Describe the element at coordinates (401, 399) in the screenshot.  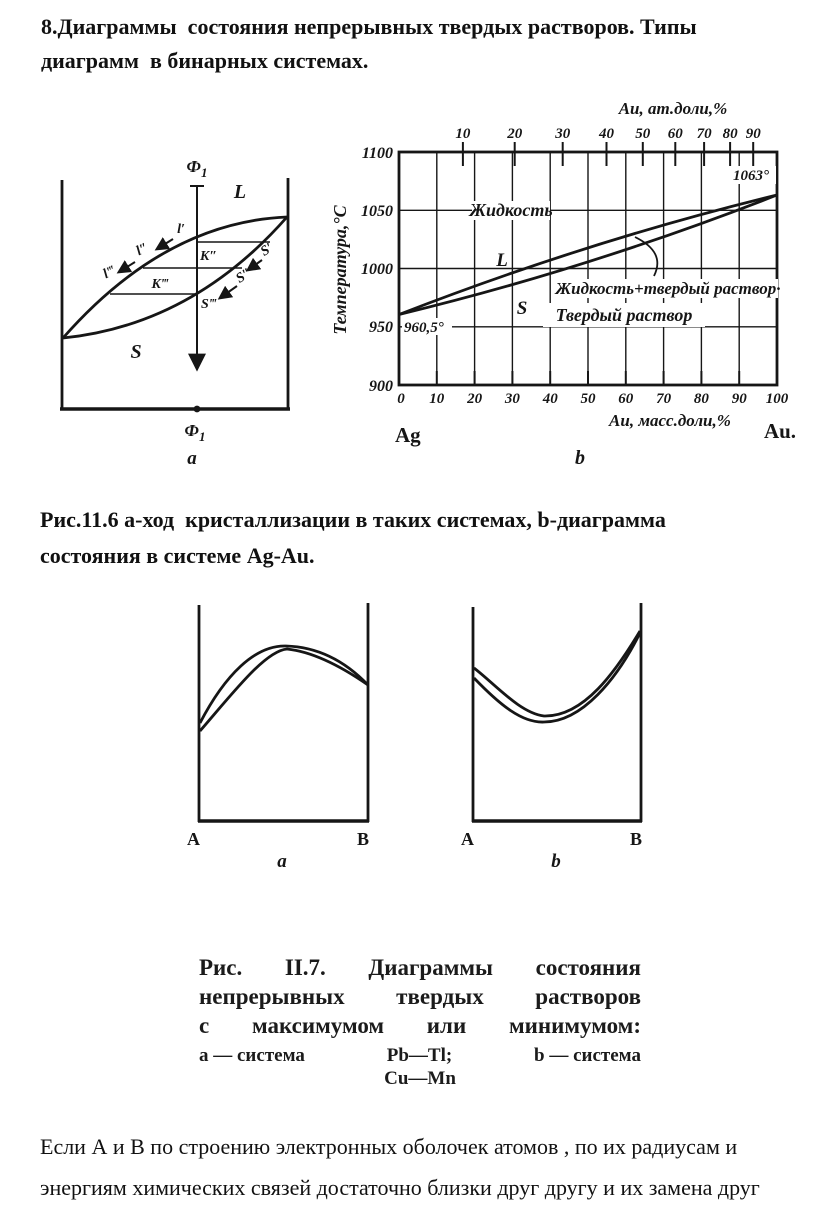
I see `svg-text: 0` at that location.